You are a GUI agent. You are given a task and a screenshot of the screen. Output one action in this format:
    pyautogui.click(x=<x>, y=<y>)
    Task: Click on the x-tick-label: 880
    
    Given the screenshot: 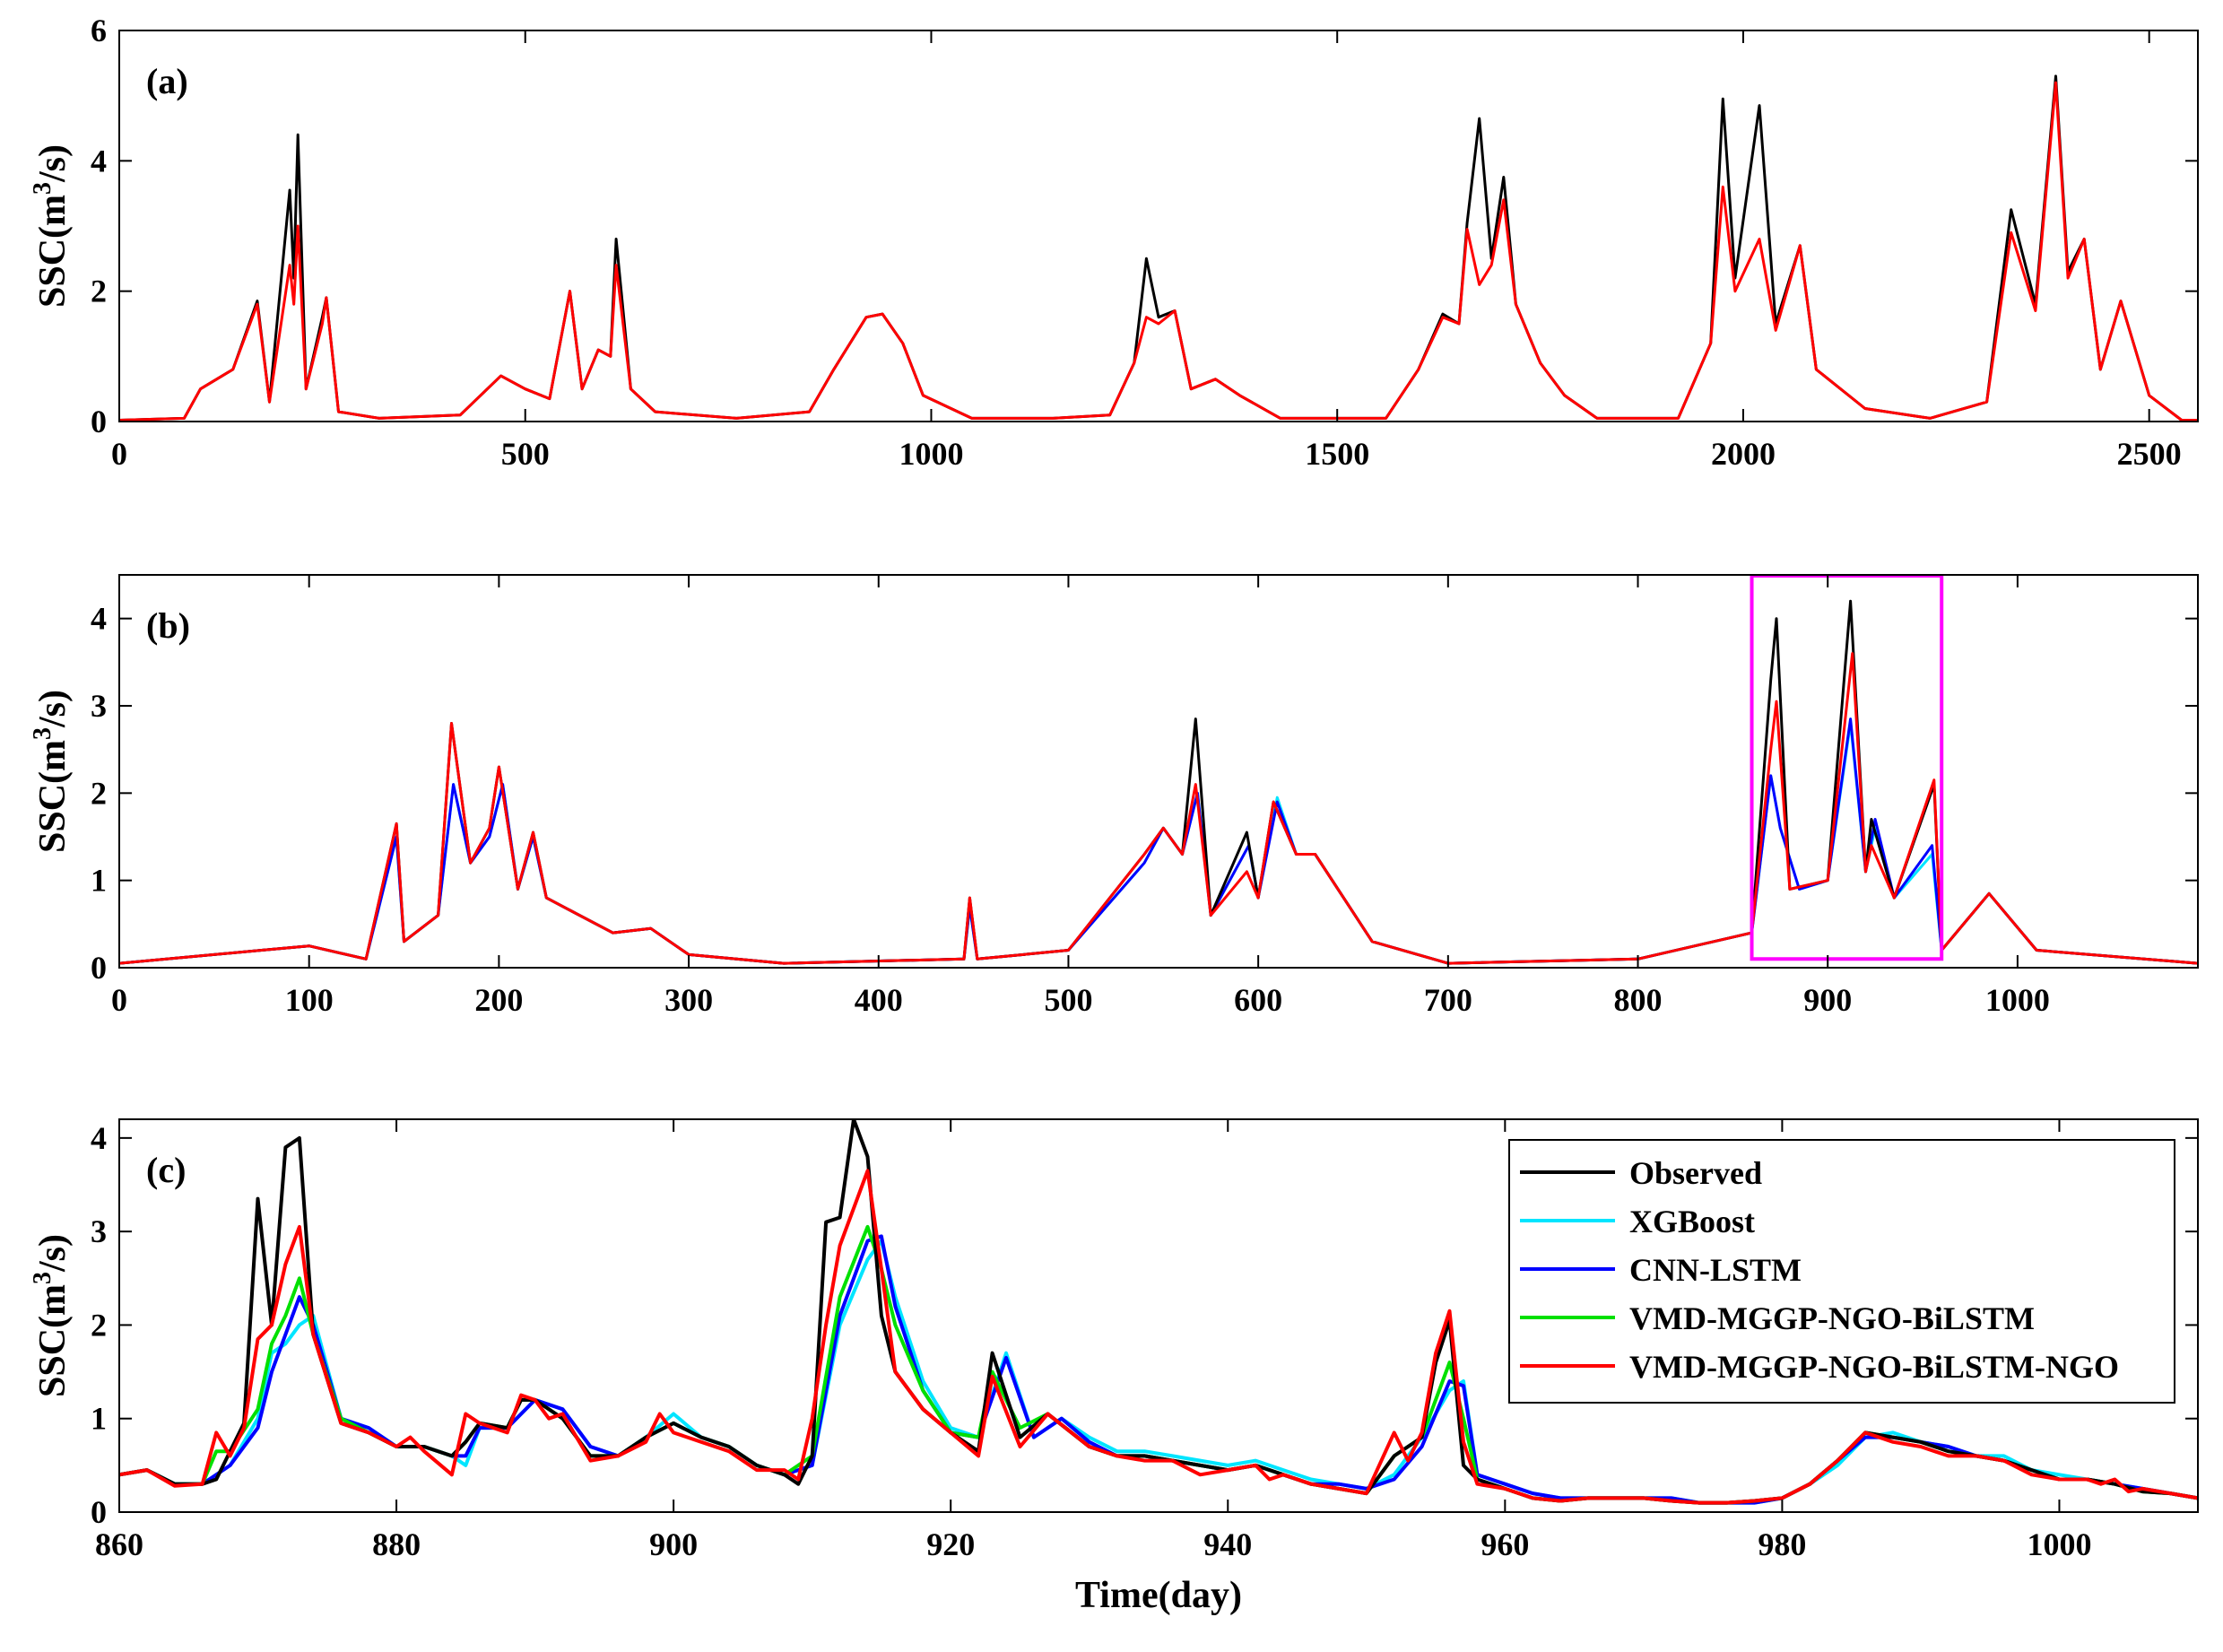 What is the action you would take?
    pyautogui.click(x=396, y=1544)
    